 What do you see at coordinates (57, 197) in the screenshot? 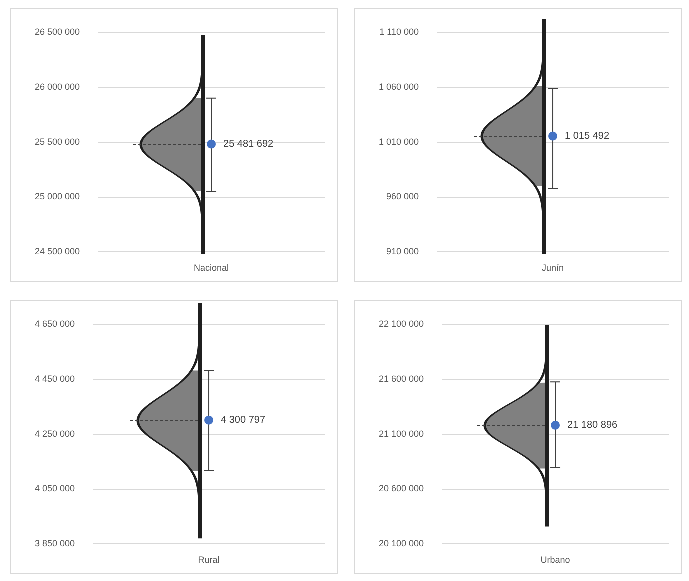
I see `y-tick-label: 25 000 000` at bounding box center [57, 197].